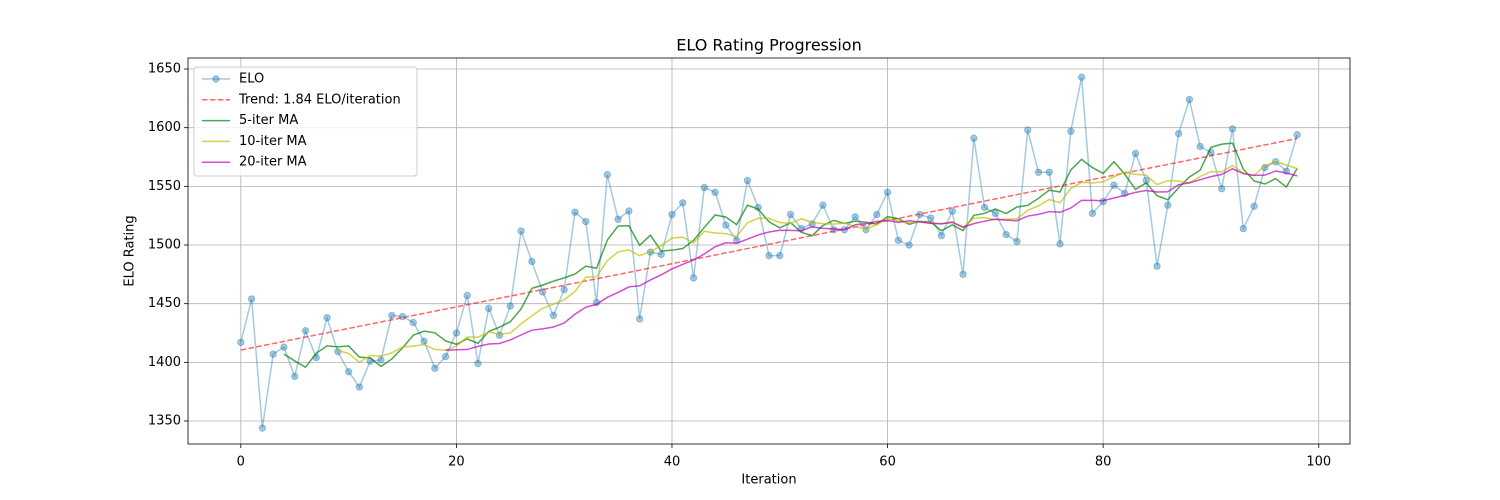 Image resolution: width=1500 pixels, height=500 pixels. Describe the element at coordinates (164, 421) in the screenshot. I see `y-tick-label: 1350` at that location.